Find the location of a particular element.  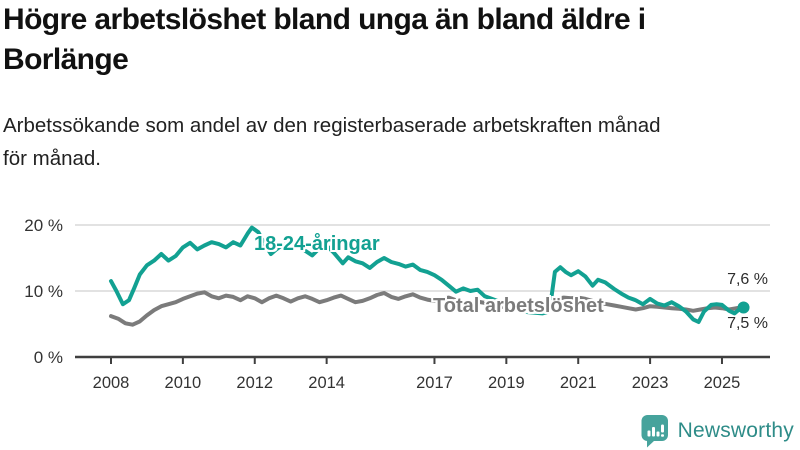

end-value-label-youth: 7,5 % is located at coordinates (747, 323).